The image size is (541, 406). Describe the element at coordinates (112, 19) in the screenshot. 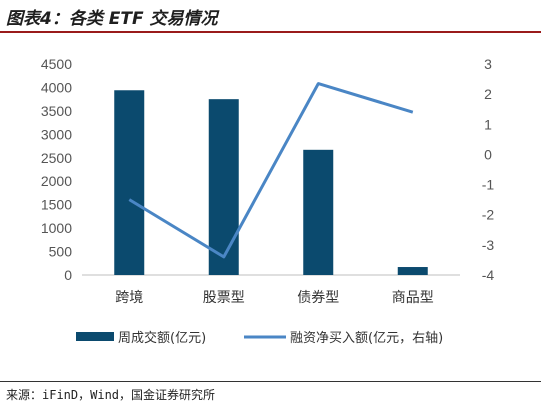

I see `figure-title: 图表4：各类 ETF 交易情况` at that location.